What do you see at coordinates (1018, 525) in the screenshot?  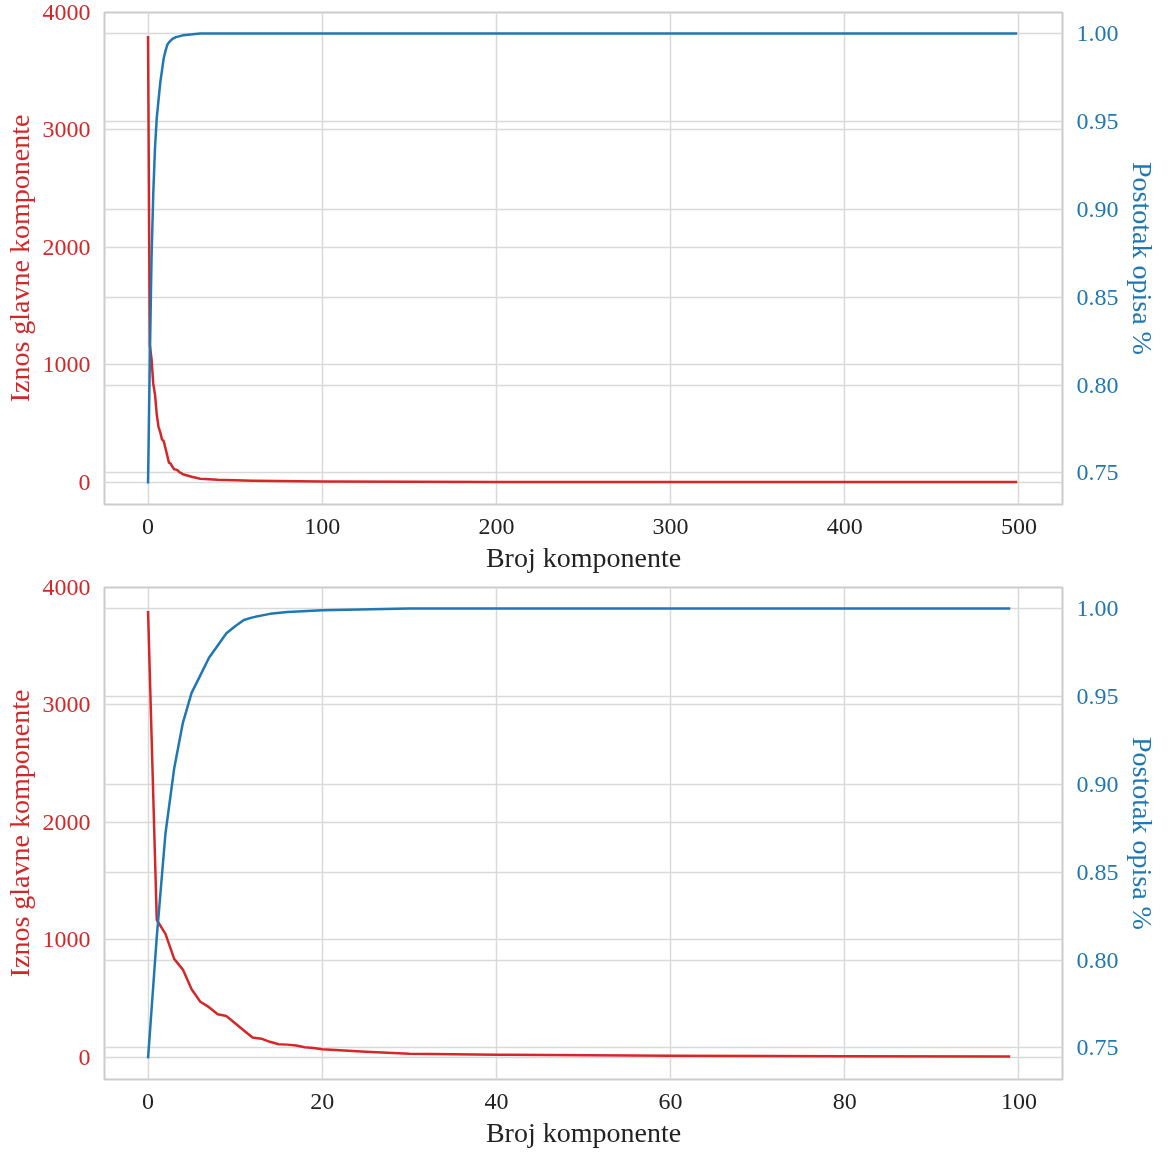 I see `x-tick-label: 500` at bounding box center [1018, 525].